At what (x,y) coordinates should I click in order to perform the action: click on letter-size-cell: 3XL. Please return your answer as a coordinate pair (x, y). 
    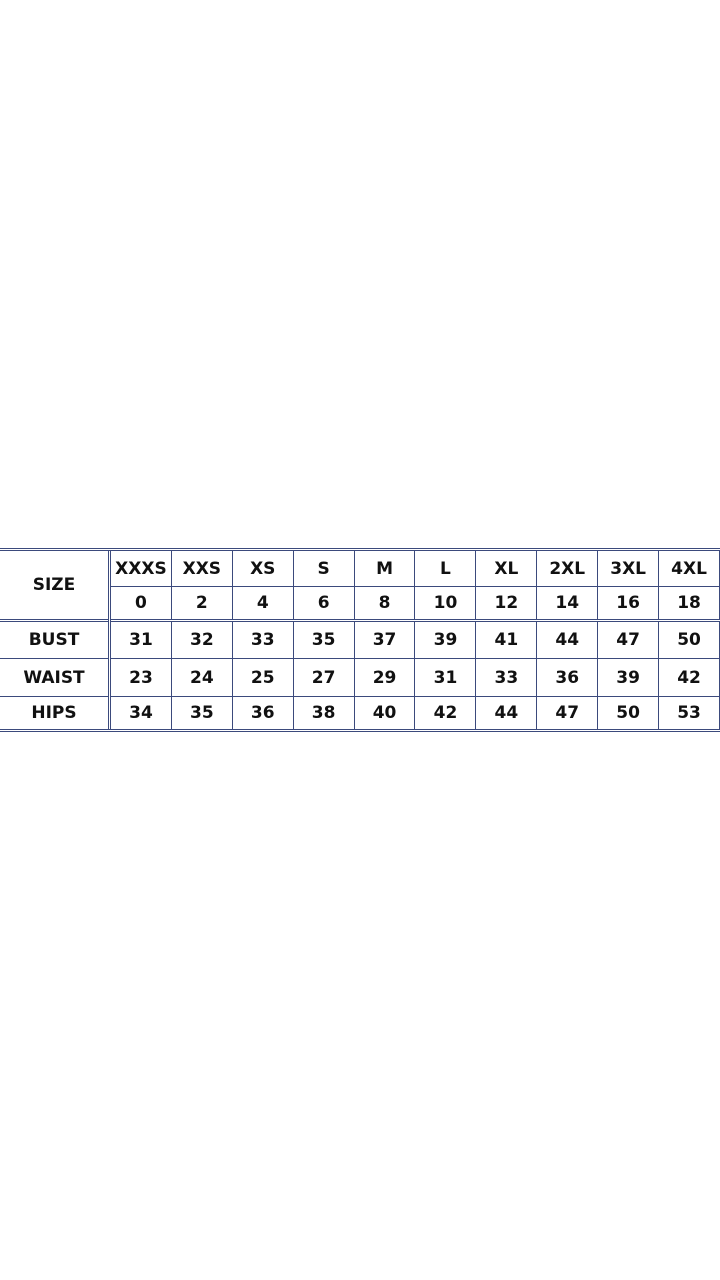
    Looking at the image, I should click on (629, 568).